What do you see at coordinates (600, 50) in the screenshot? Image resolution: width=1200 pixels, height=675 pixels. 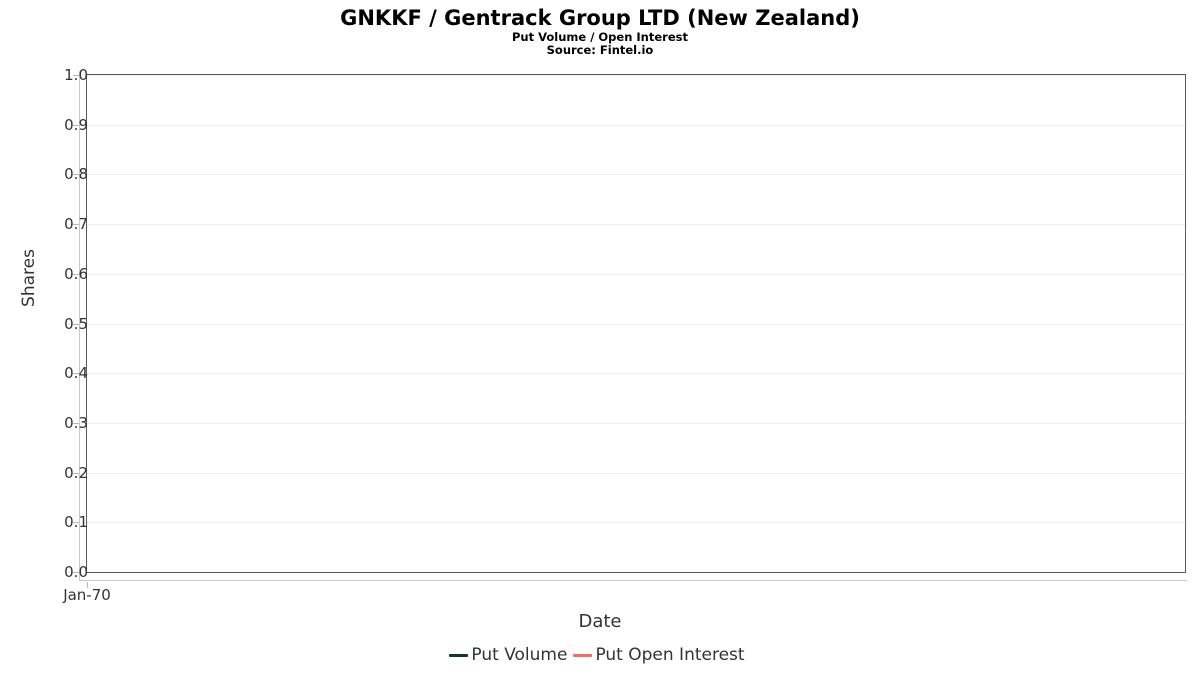 I see `chart-subtitle-source: Source: Fintel.io` at bounding box center [600, 50].